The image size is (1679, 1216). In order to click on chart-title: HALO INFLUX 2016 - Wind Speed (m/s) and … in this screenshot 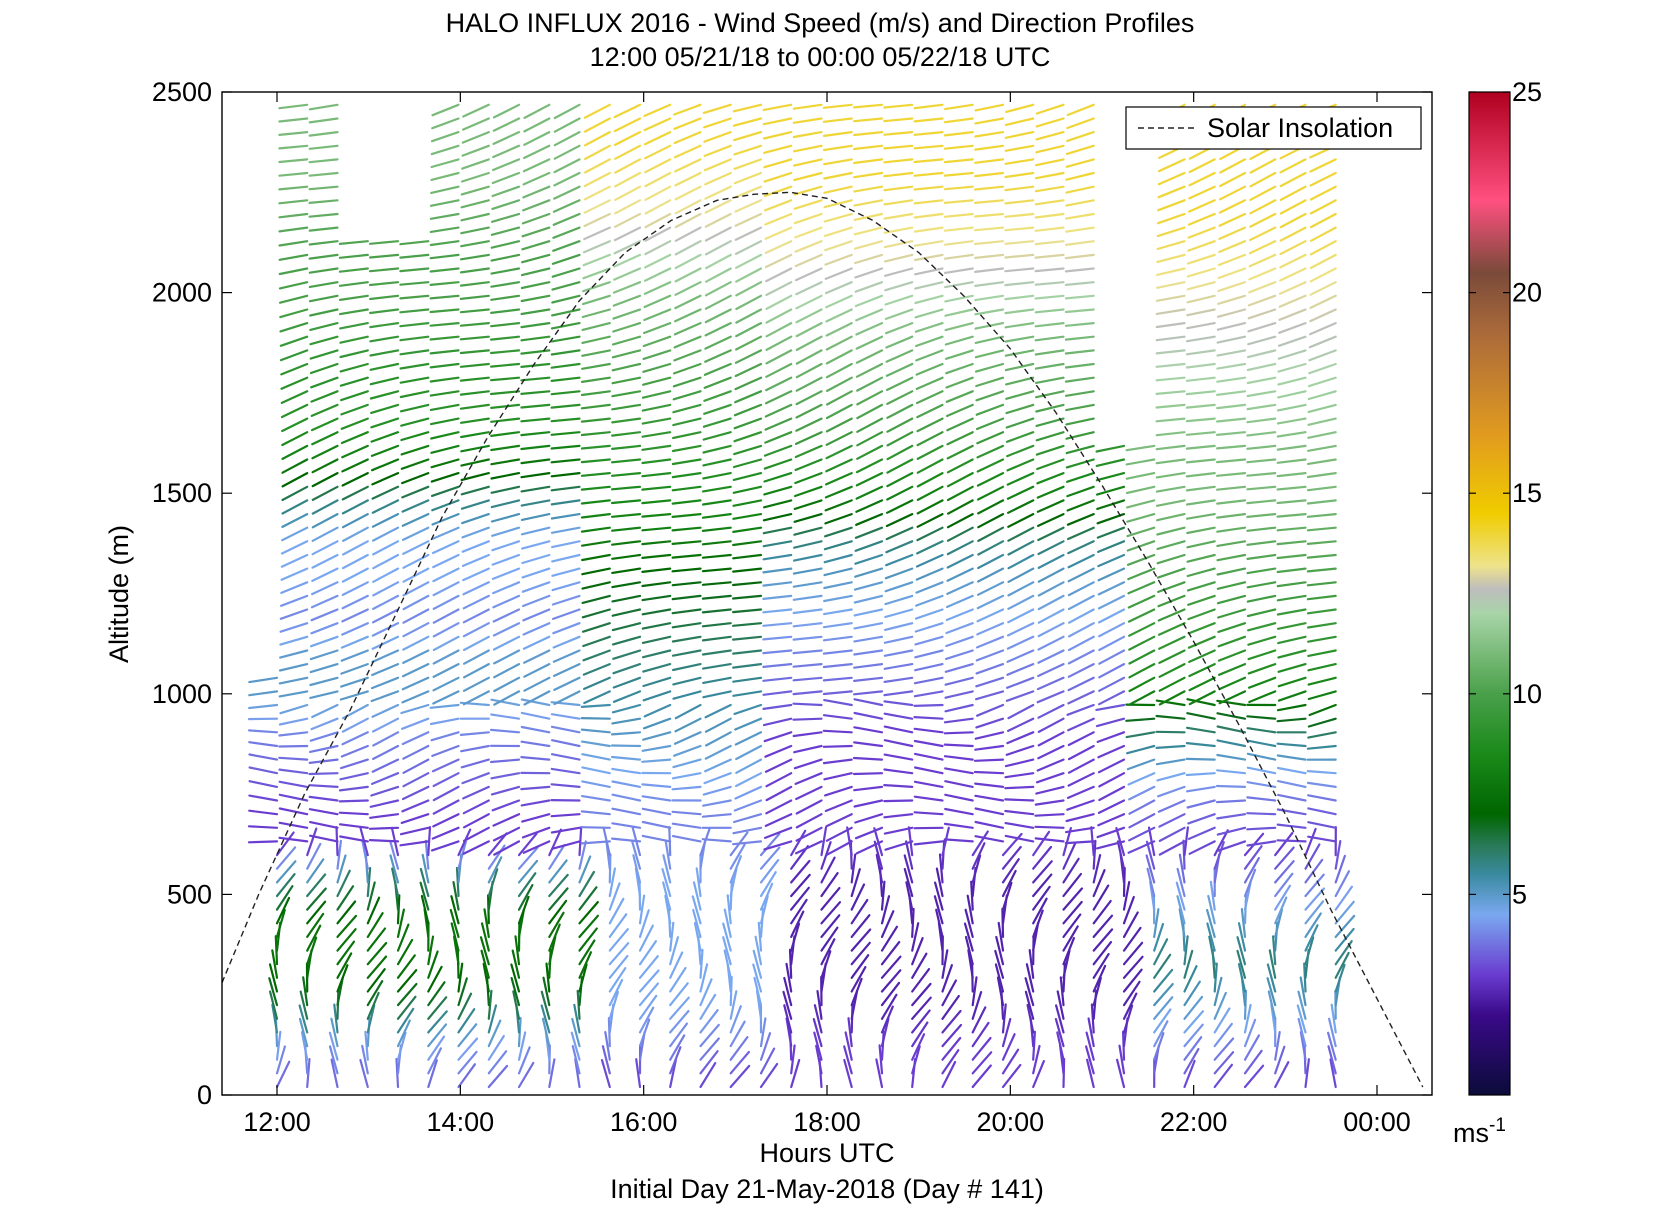, I will do `click(820, 23)`.